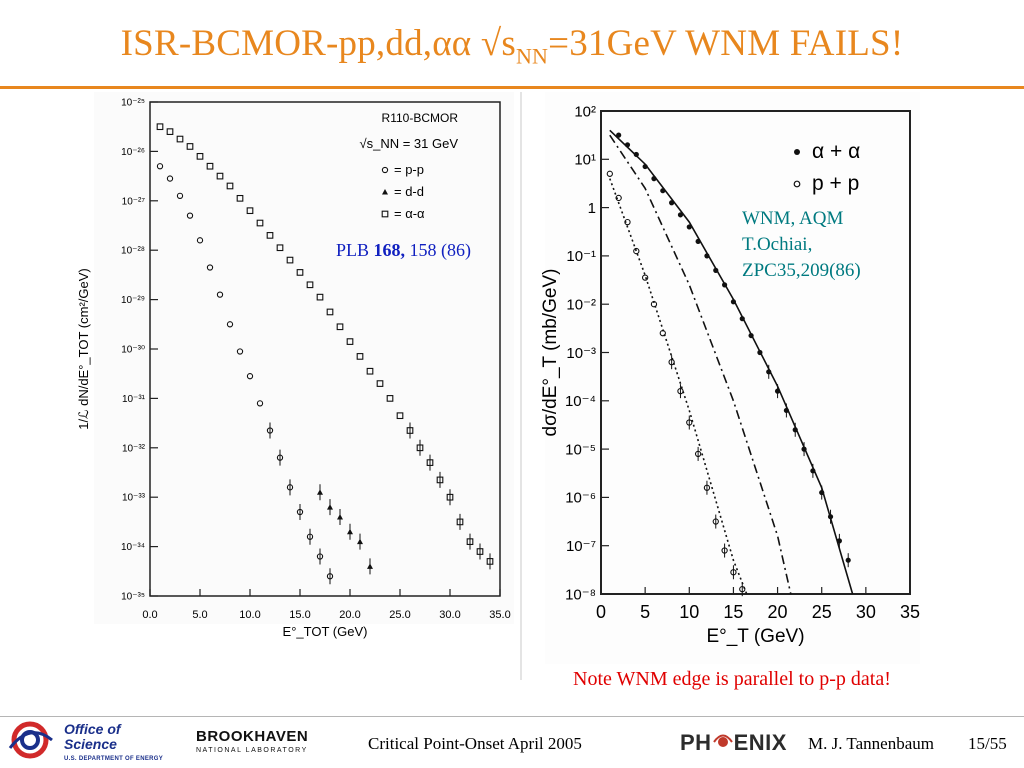 Image resolution: width=1024 pixels, height=768 pixels. Describe the element at coordinates (133, 350) in the screenshot. I see `left-y-tick-label: 10⁻³⁰` at that location.